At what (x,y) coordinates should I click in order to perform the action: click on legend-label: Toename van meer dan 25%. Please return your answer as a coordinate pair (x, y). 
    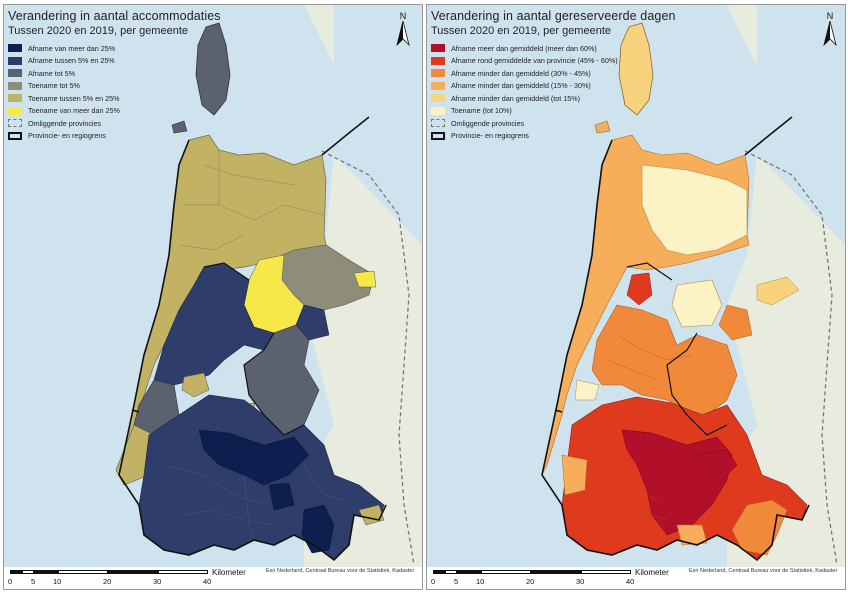
    Looking at the image, I should click on (74, 110).